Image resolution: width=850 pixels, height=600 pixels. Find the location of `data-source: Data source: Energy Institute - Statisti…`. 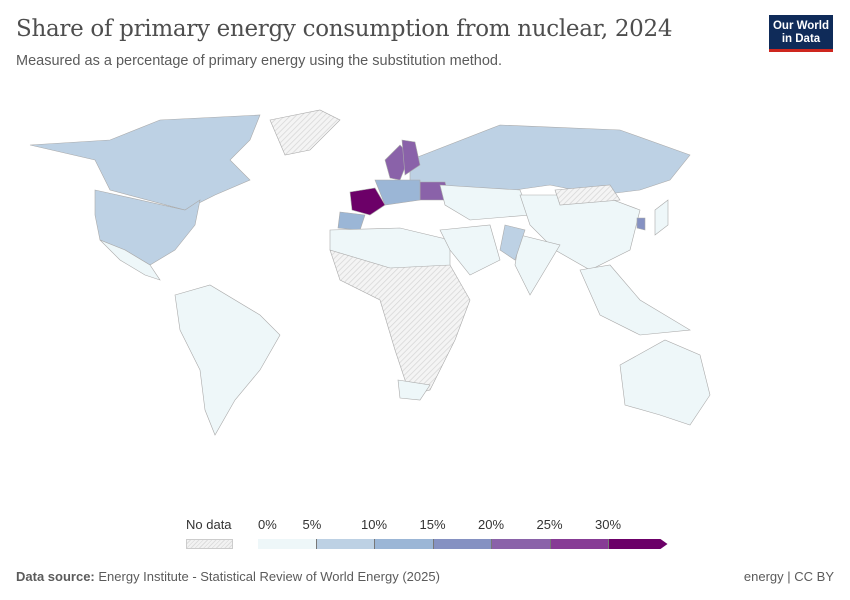

data-source: Data source: Energy Institute - Statisti… is located at coordinates (228, 576).